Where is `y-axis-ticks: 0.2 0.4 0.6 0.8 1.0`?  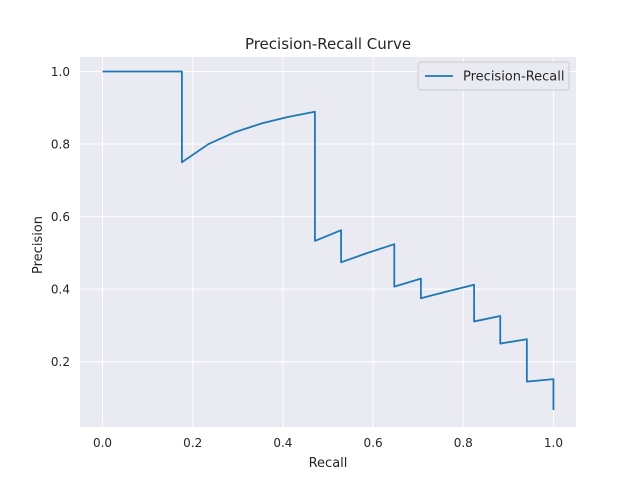 y-axis-ticks: 0.2 0.4 0.6 0.8 1.0 is located at coordinates (60, 217).